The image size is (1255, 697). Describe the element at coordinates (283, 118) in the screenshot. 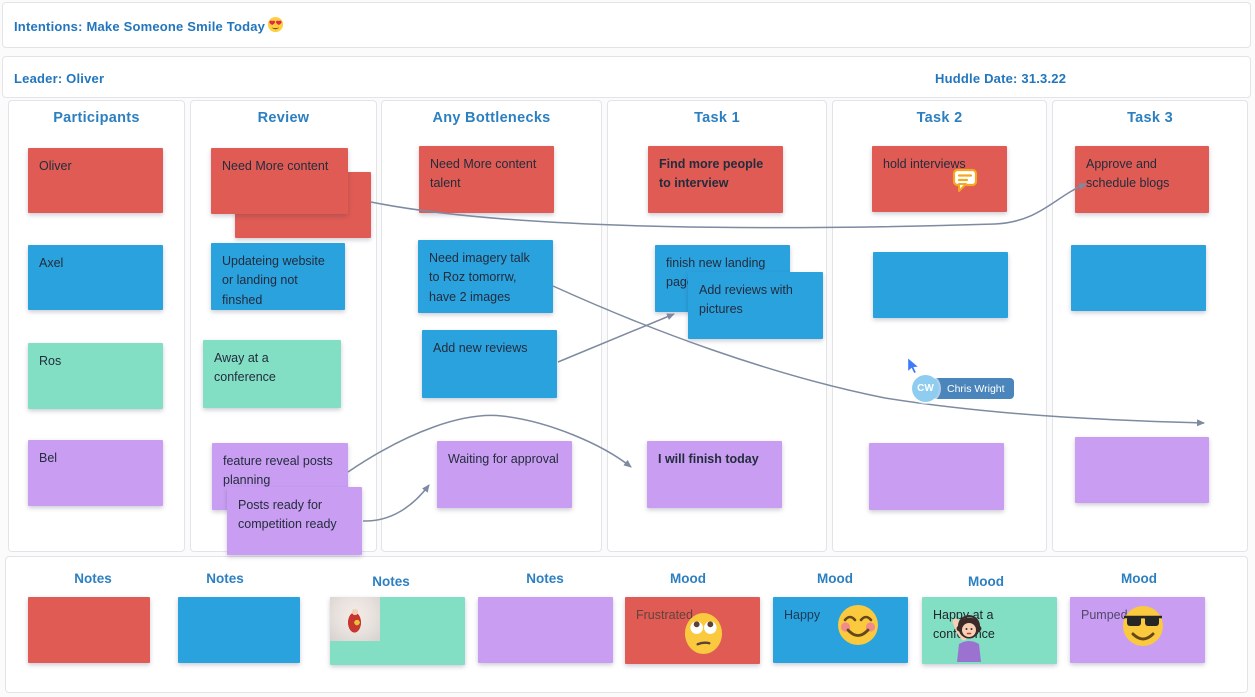

I see `column-title-review: Review` at that location.